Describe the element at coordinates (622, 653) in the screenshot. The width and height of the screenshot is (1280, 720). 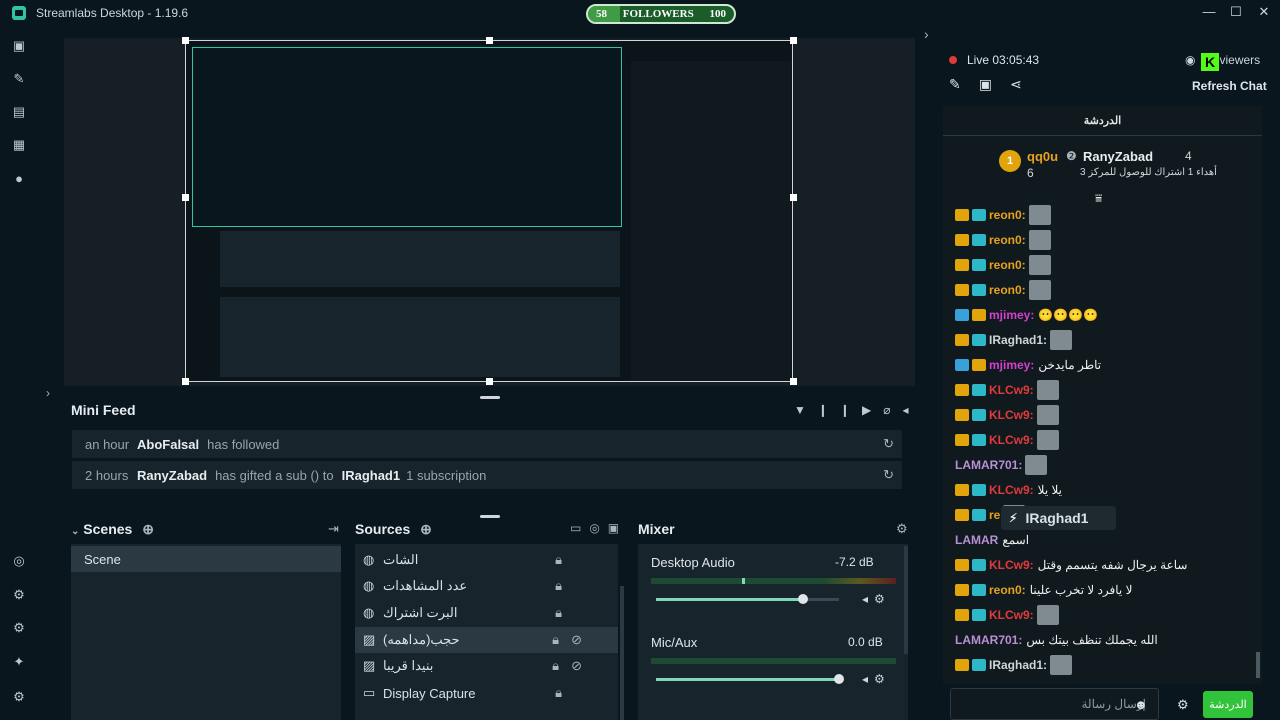
I see `sources-scrollbar` at that location.